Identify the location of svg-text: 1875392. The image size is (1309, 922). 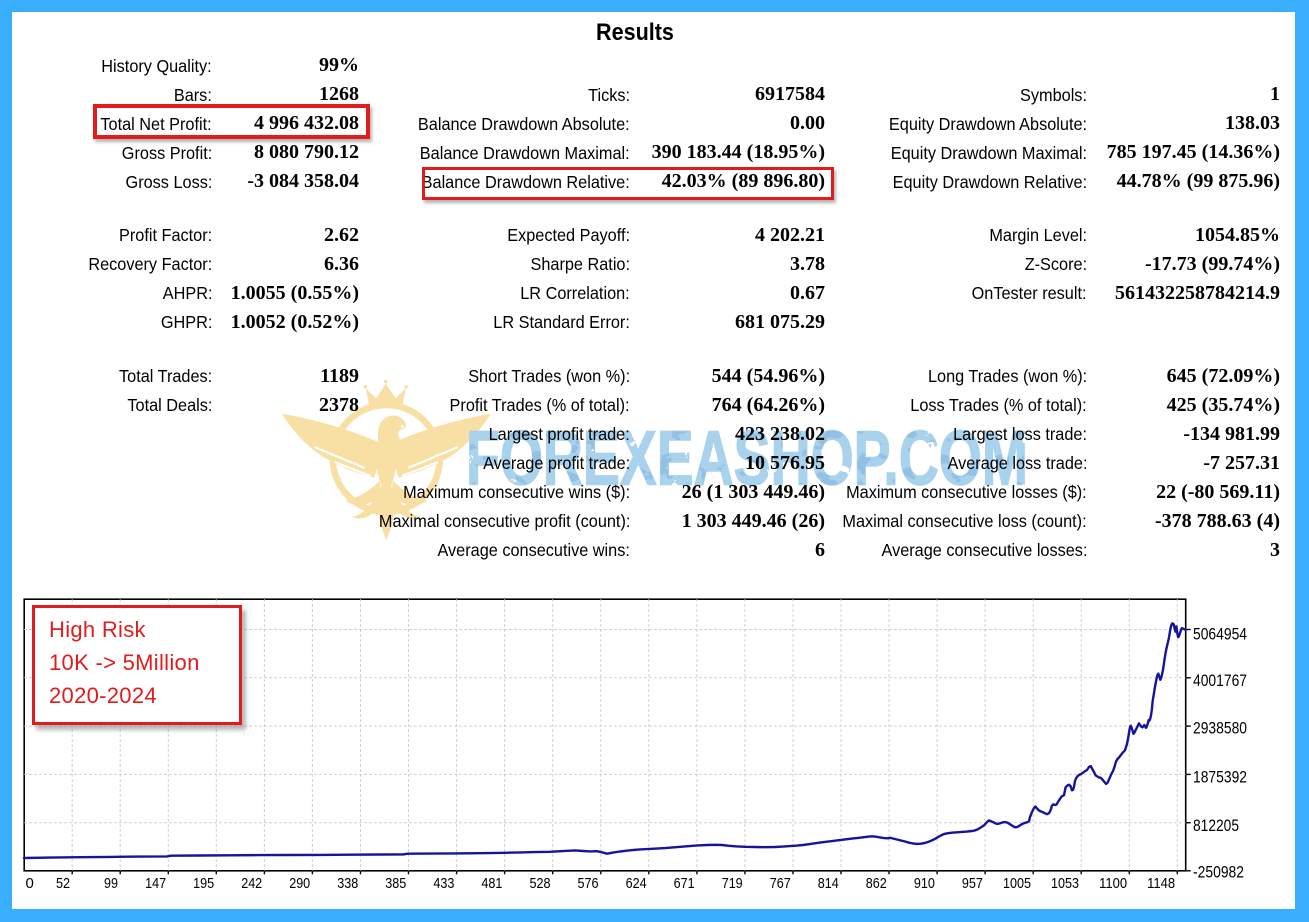
(1220, 777).